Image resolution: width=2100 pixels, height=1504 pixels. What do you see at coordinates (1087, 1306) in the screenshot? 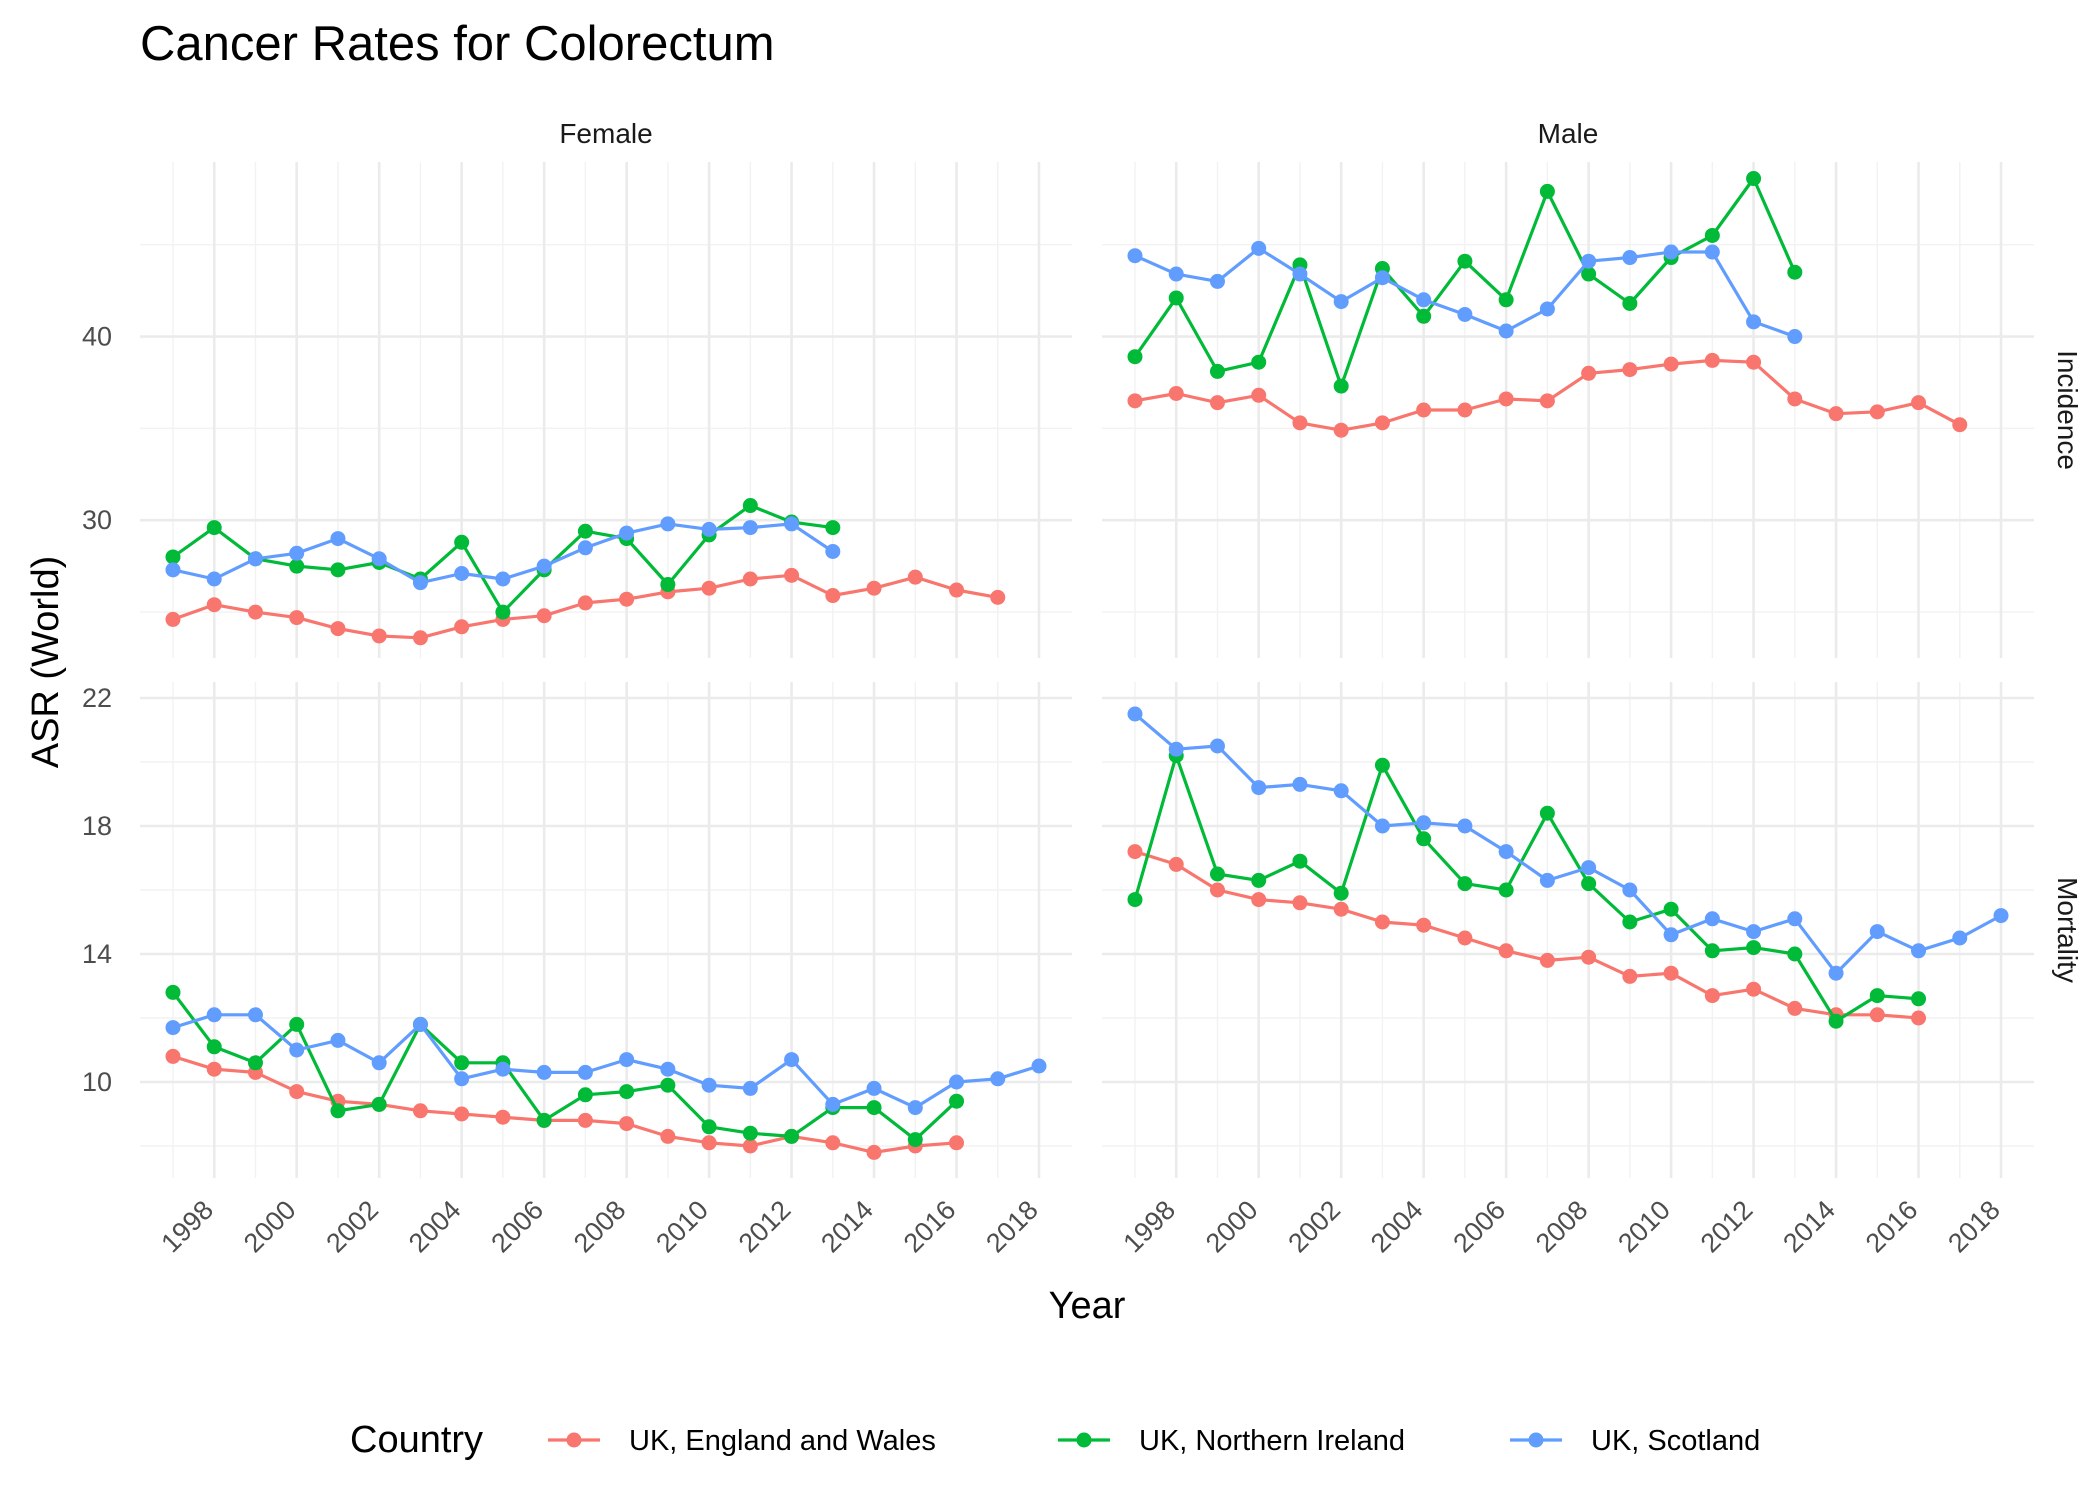
I see `x-axis-title: Year` at bounding box center [1087, 1306].